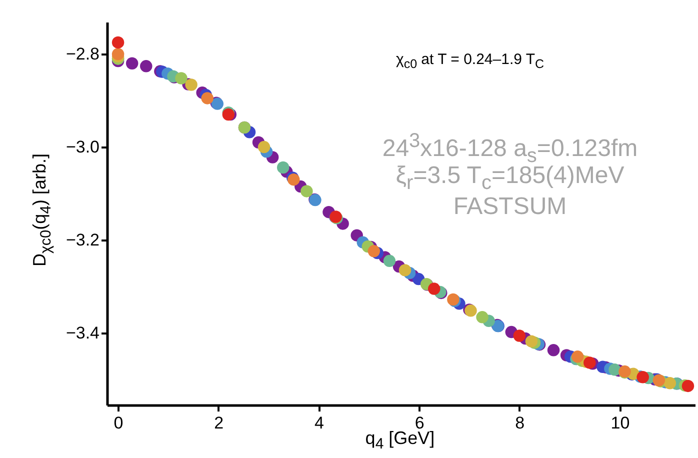 The image size is (698, 458). Describe the element at coordinates (510, 207) in the screenshot. I see `annotation: FASTSUM` at that location.